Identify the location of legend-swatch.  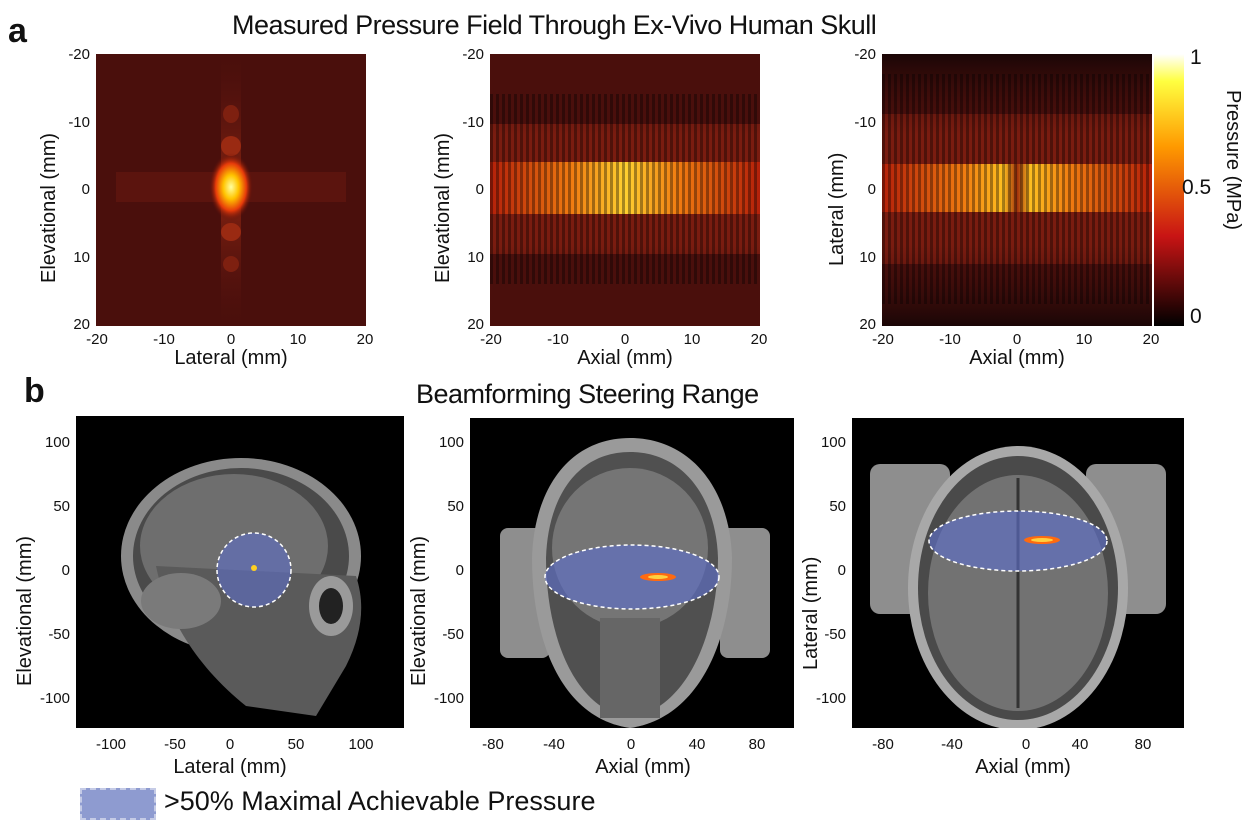
(118, 804).